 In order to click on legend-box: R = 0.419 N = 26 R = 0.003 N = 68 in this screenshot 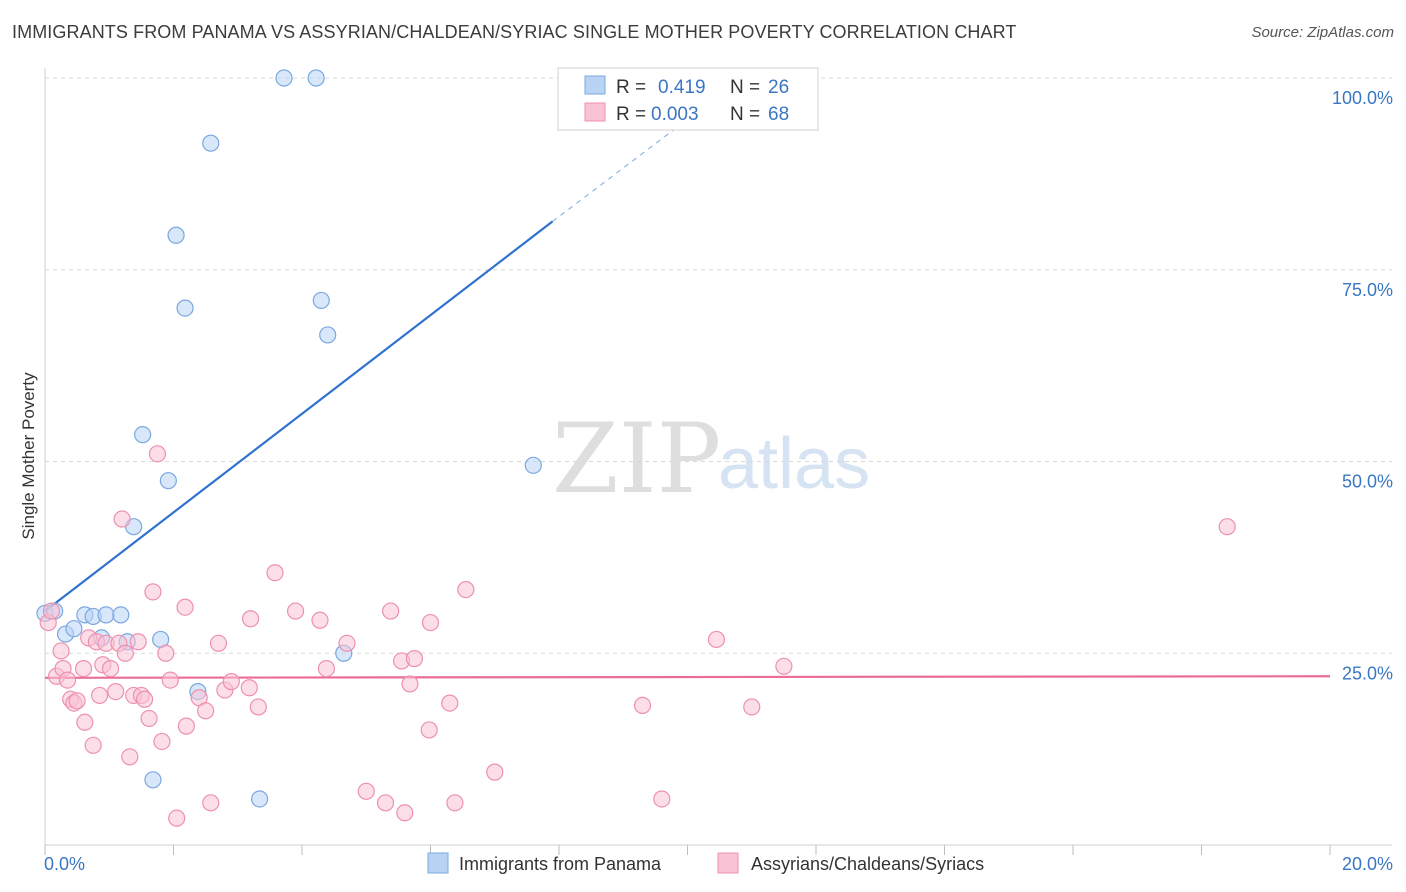, I will do `click(688, 99)`.